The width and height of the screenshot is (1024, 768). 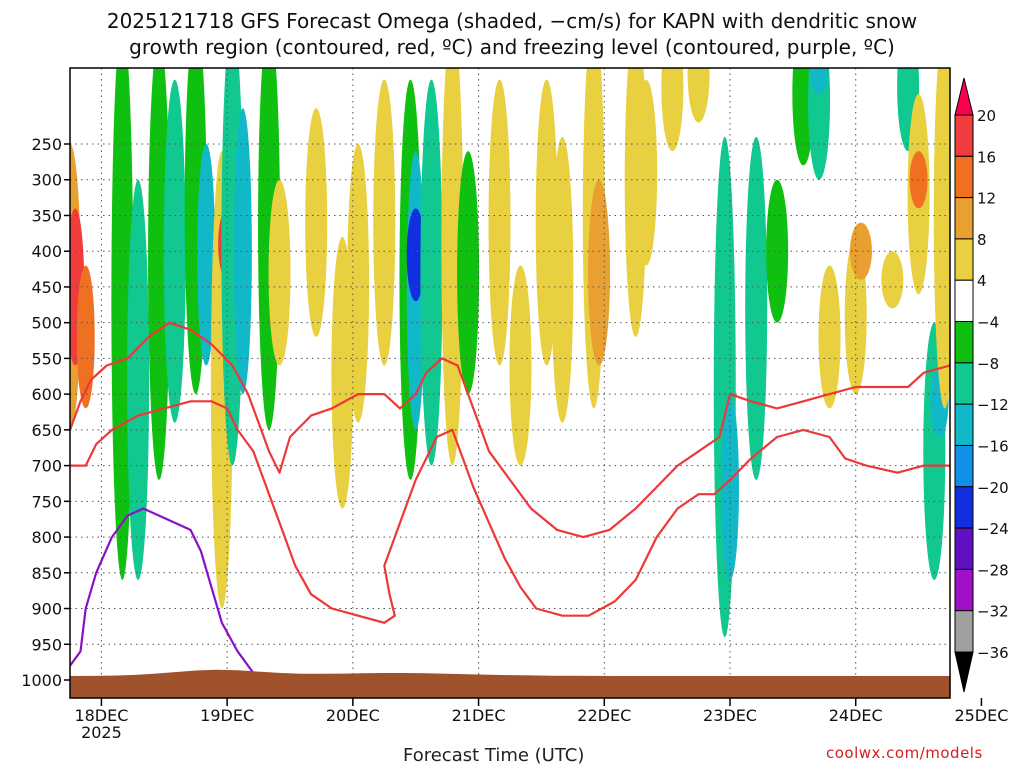 I want to click on x-tick-label-21DEC: 21DEC, so click(x=479, y=715).